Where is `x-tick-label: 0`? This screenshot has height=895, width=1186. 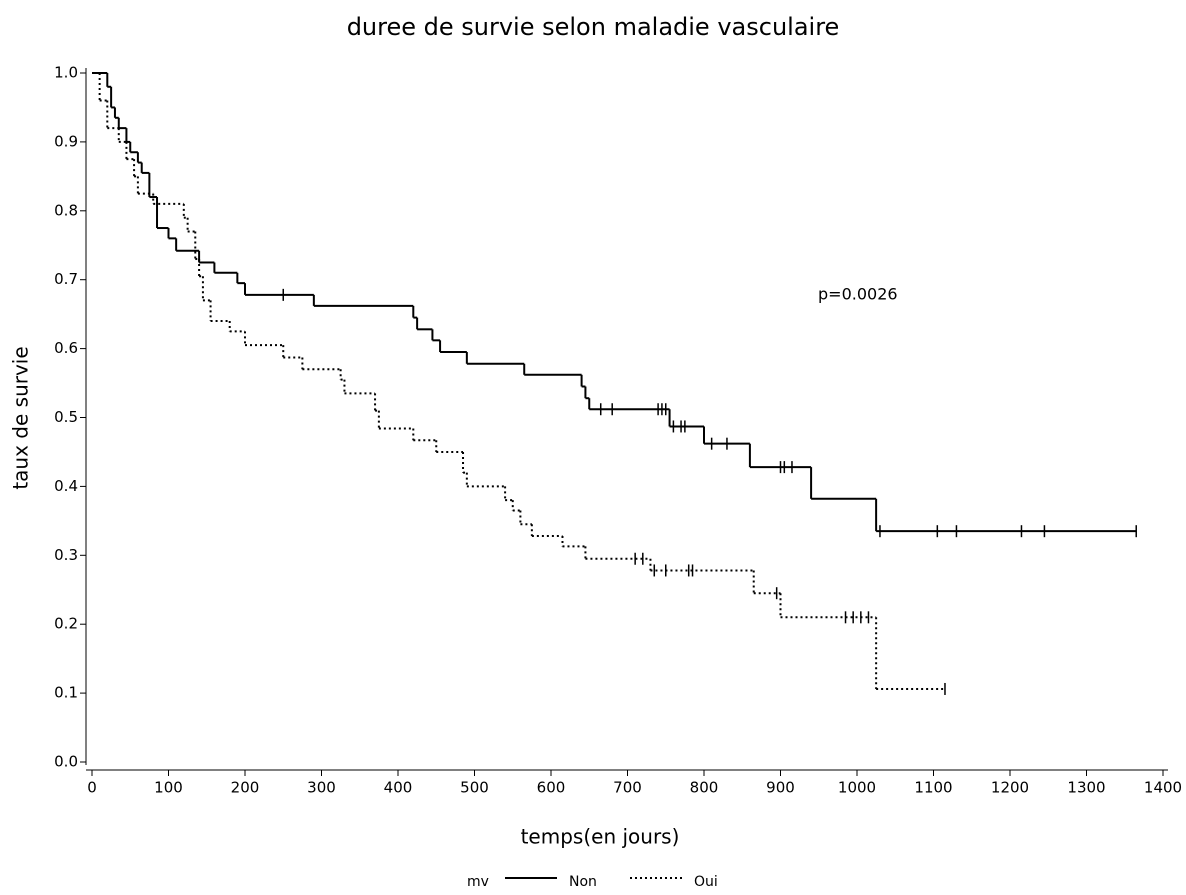
x-tick-label: 0 is located at coordinates (92, 788).